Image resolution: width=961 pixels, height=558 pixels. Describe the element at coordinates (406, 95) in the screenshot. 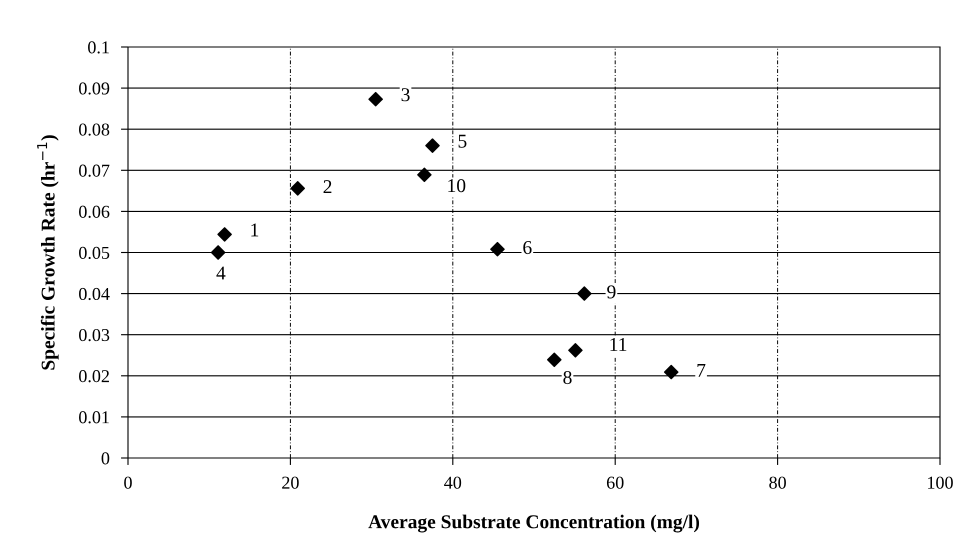

I see `annotation: 3` at that location.